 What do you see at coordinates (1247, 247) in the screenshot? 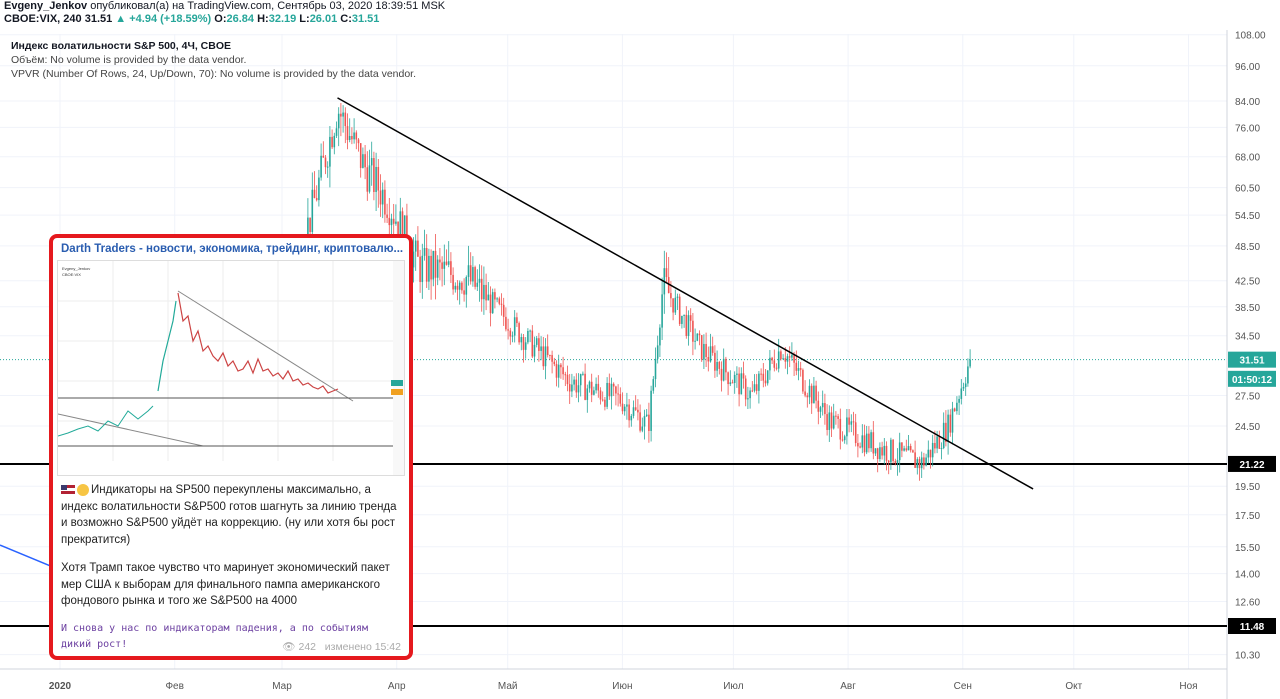
I see `y-tick-label: 48.50` at bounding box center [1247, 247].